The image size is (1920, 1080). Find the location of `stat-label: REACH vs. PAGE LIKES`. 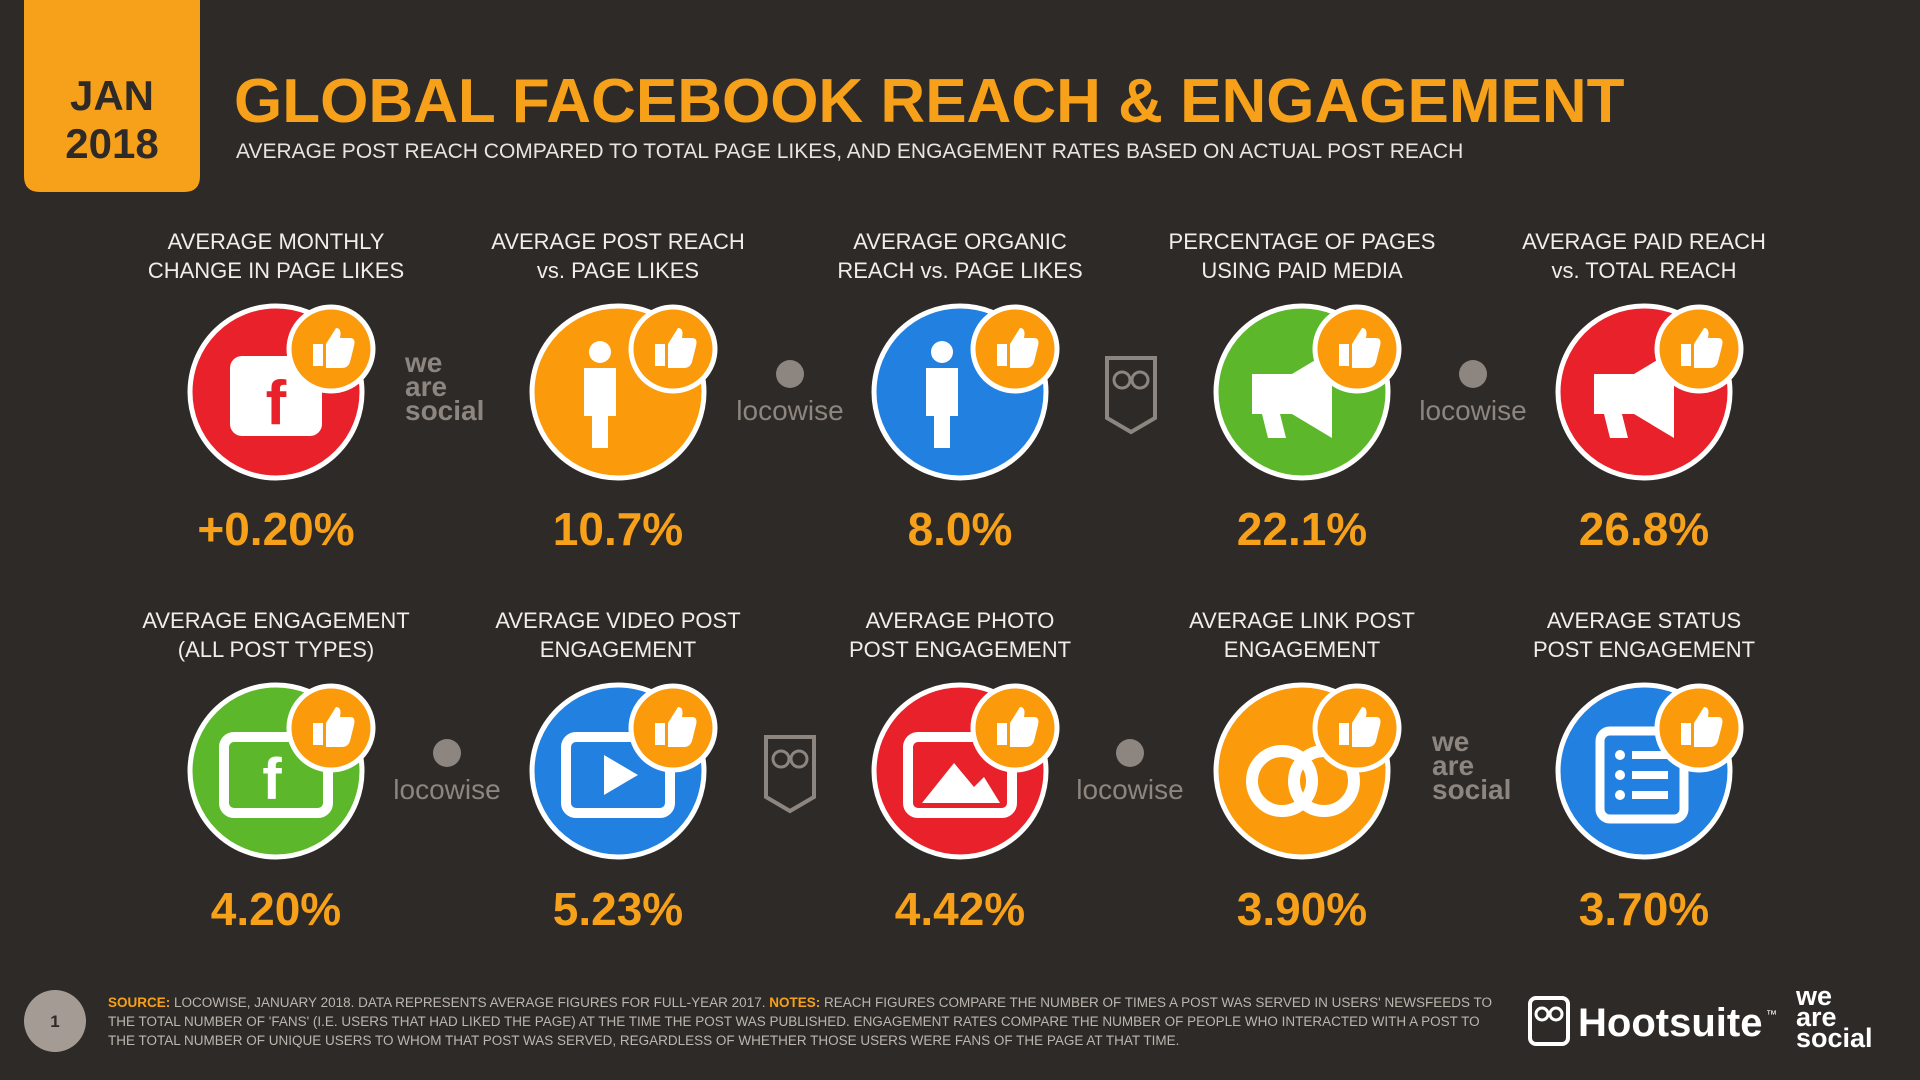

stat-label: REACH vs. PAGE LIKES is located at coordinates (959, 270).